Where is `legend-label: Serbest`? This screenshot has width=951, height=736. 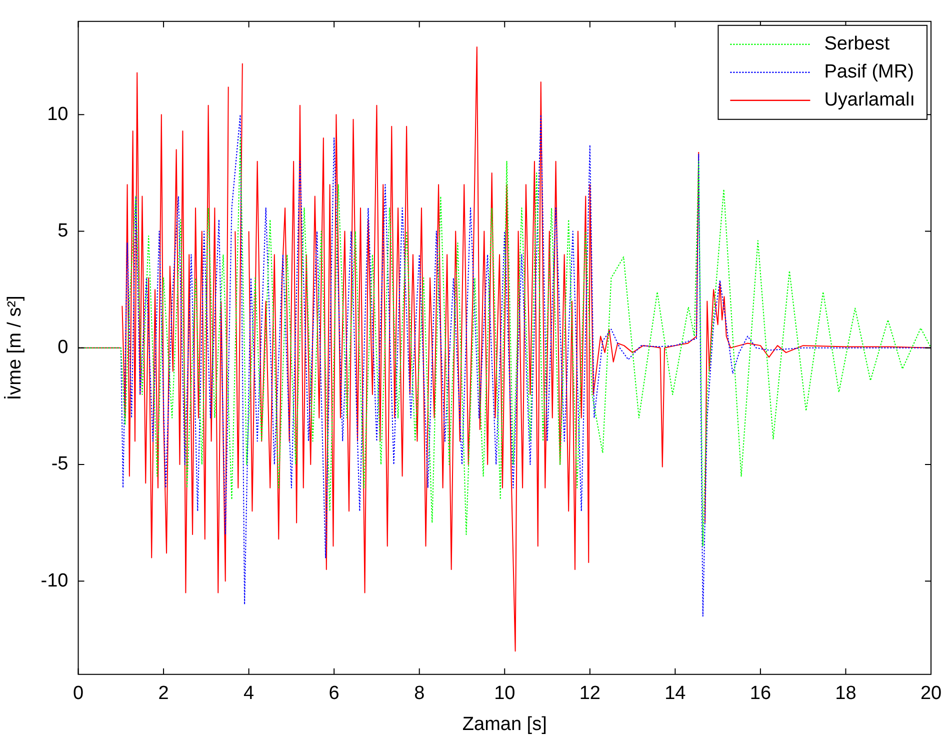
legend-label: Serbest is located at coordinates (857, 44).